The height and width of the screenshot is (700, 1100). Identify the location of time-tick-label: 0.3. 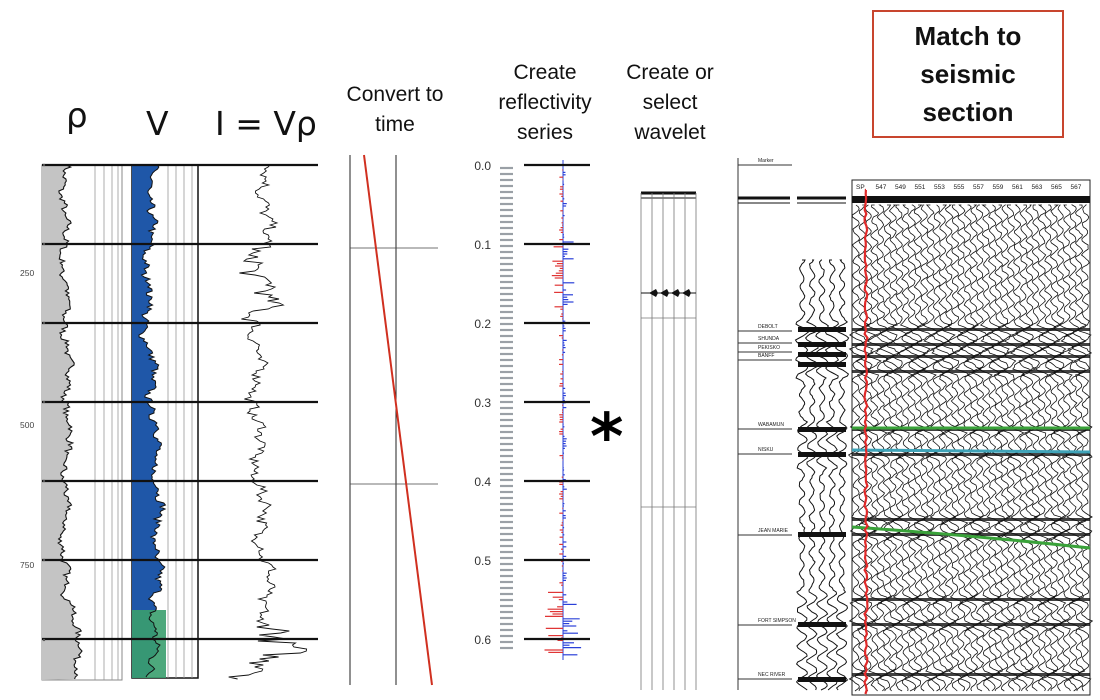
(482, 403).